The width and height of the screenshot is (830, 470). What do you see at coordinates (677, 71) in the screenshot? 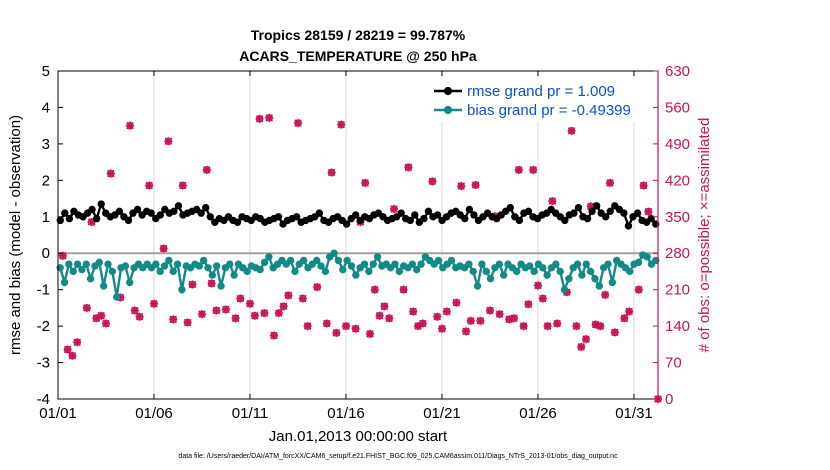
I see `y-right-tick-label-0: 630` at bounding box center [677, 71].